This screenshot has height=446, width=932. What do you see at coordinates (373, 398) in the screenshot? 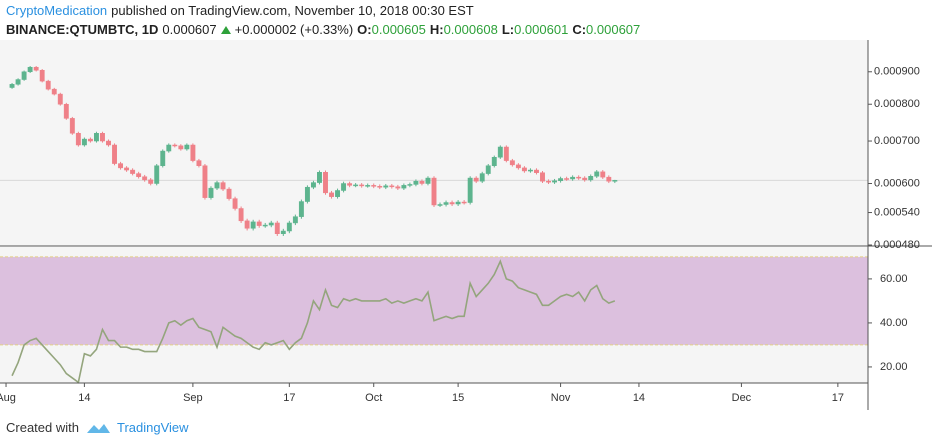
I see `x-tick-label: Oct` at bounding box center [373, 398].